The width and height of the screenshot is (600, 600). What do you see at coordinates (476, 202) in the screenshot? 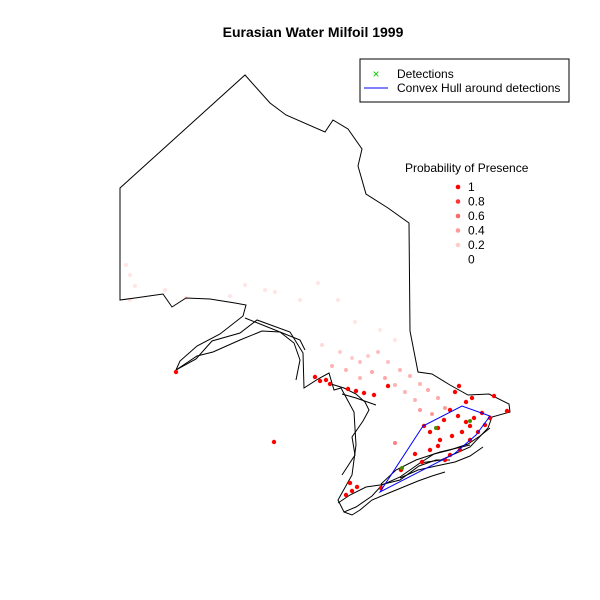
I see `probability-legend-label: 0.8` at bounding box center [476, 202].